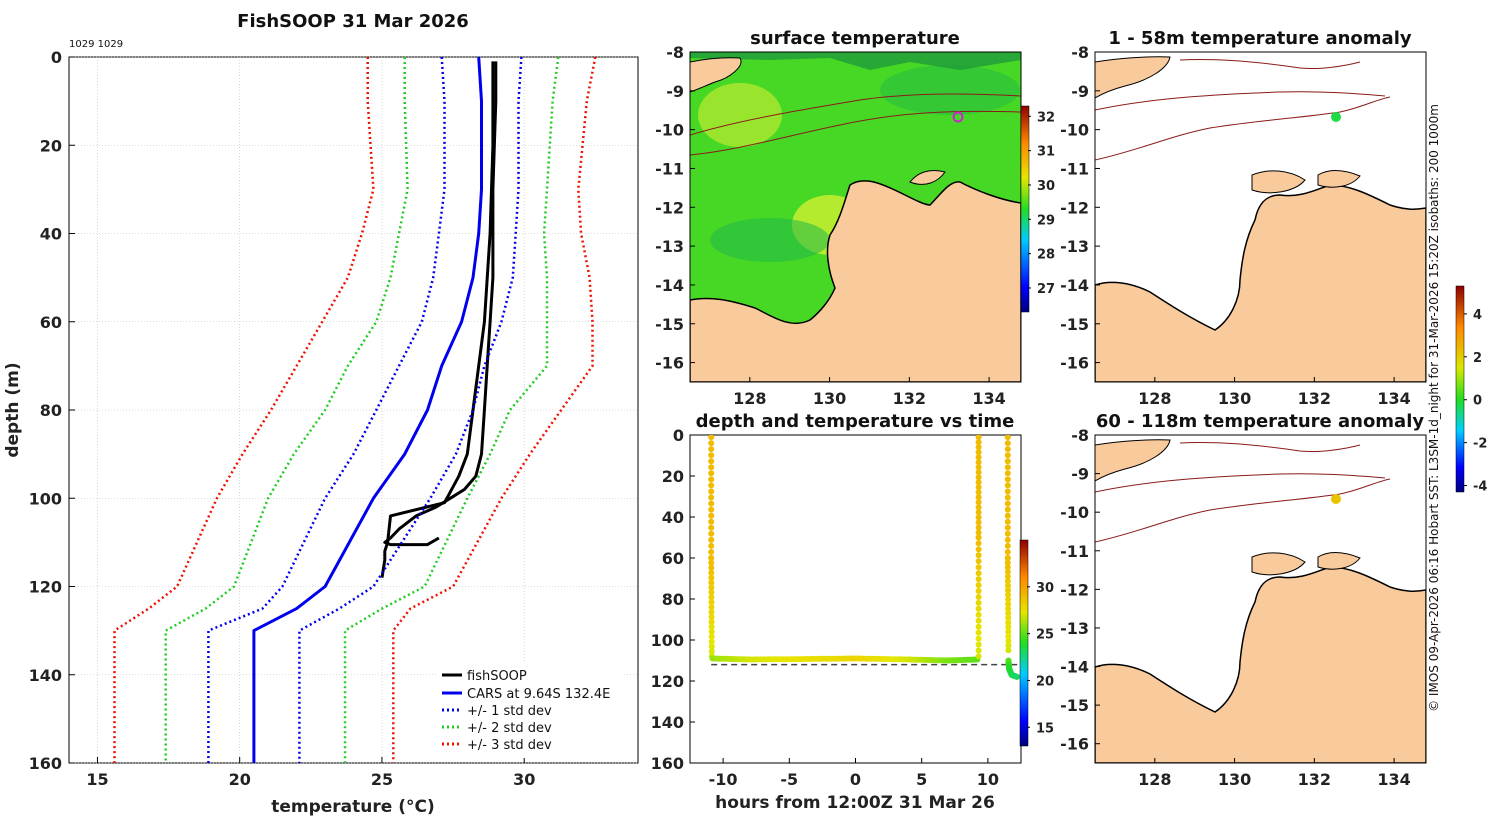 Image resolution: width=1500 pixels, height=820 pixels. I want to click on series-fishsoop-up-, so click(437, 319).